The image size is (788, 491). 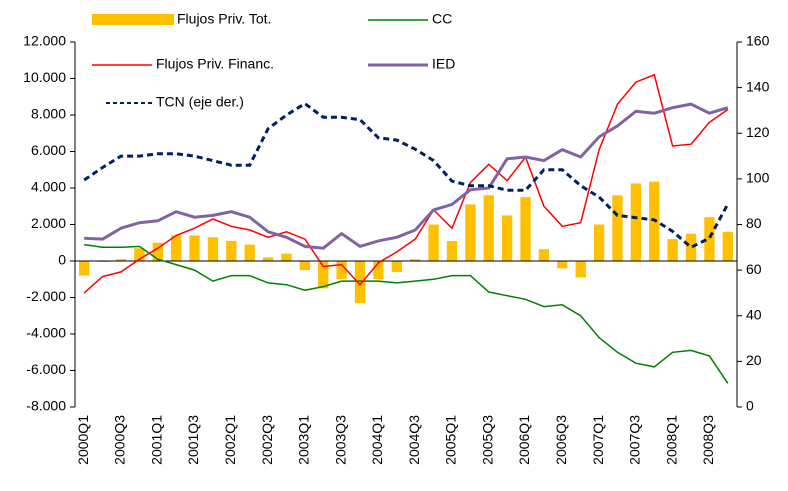 I want to click on y-tick-label: 12.000, so click(x=44, y=41).